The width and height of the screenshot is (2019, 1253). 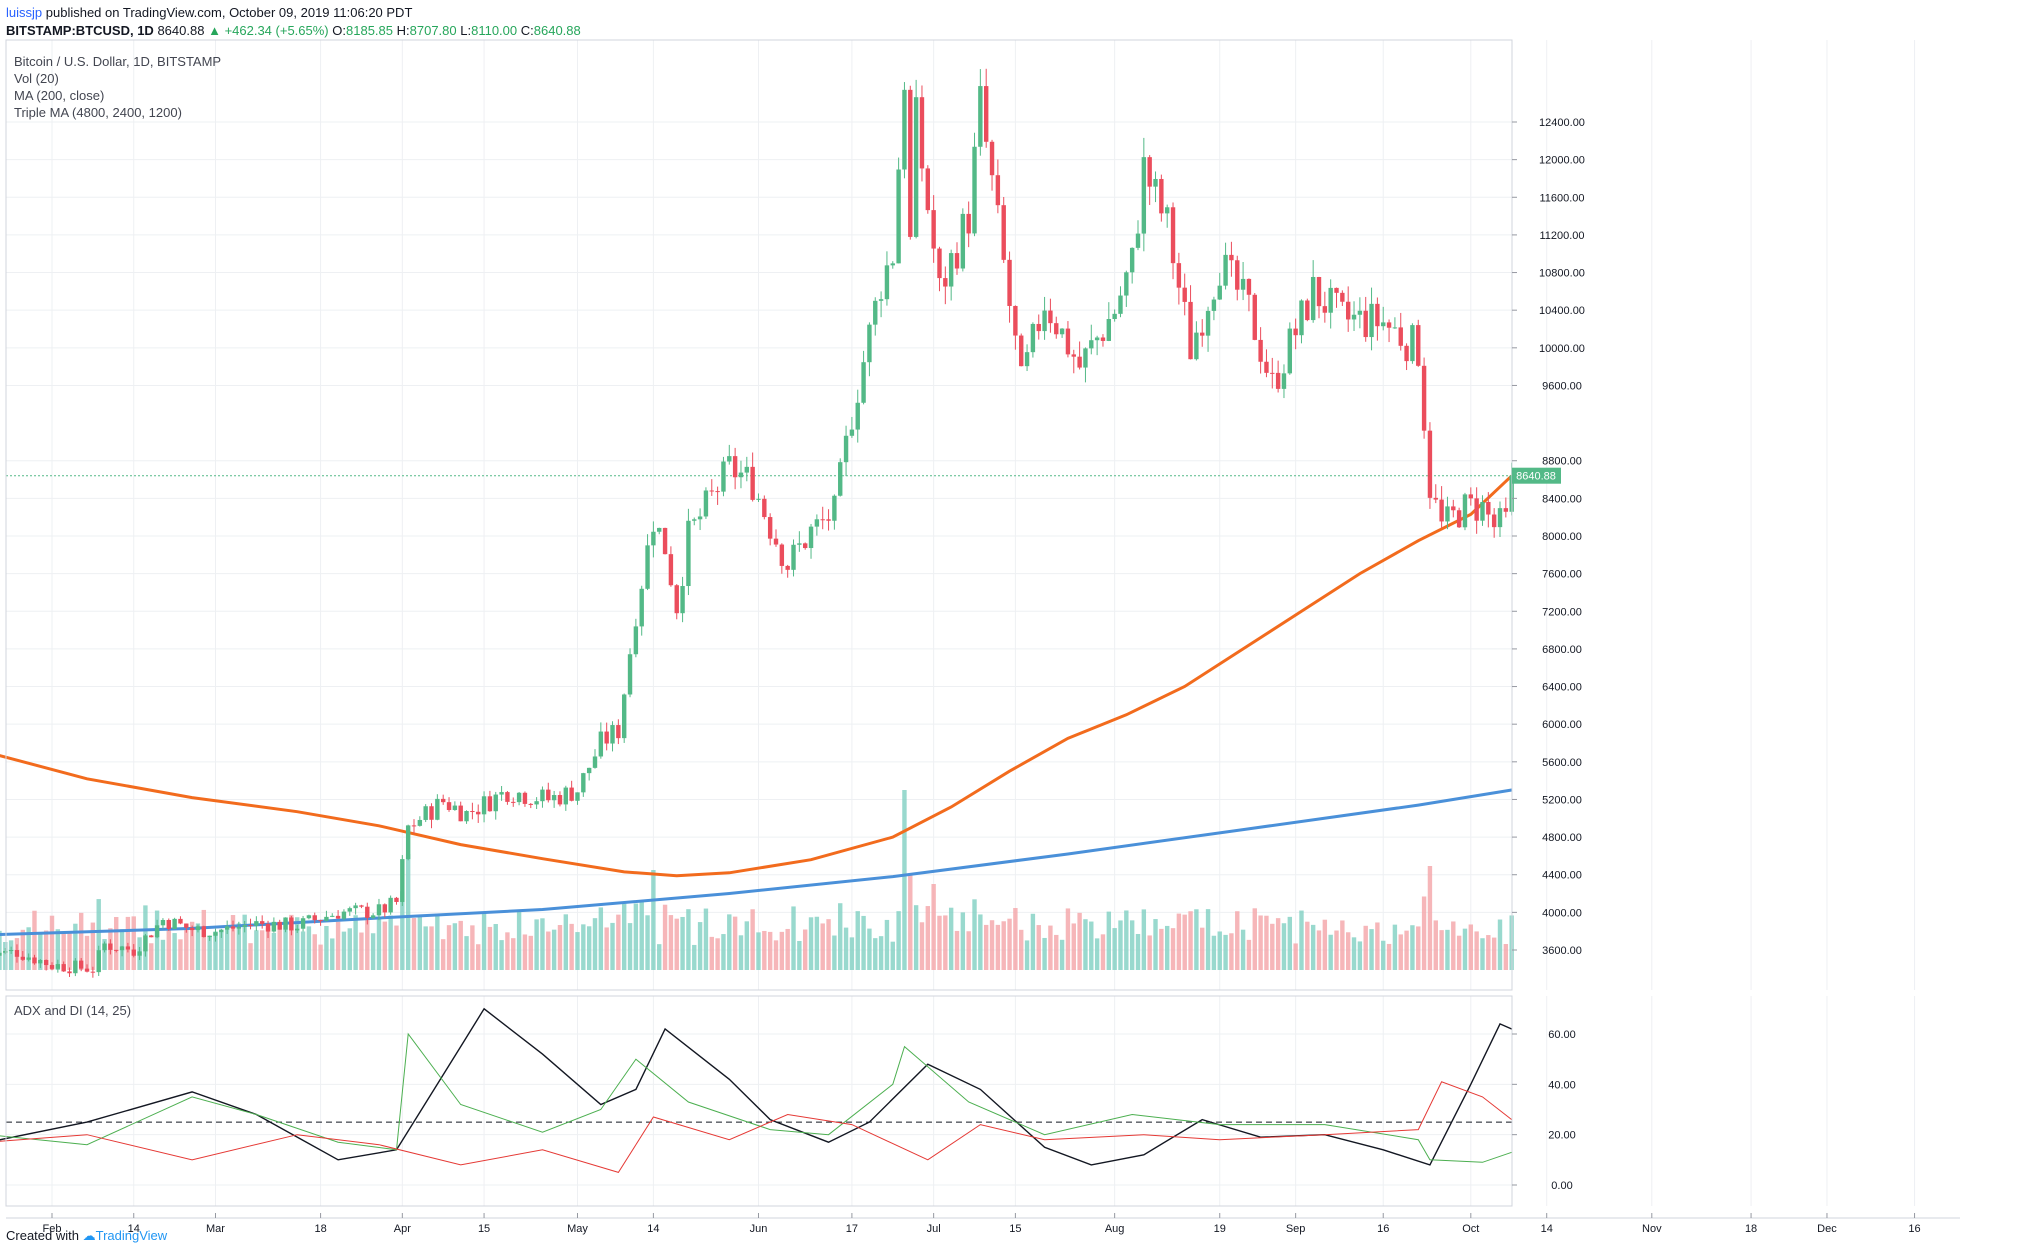 I want to click on low-value: 8110.00, so click(x=494, y=30).